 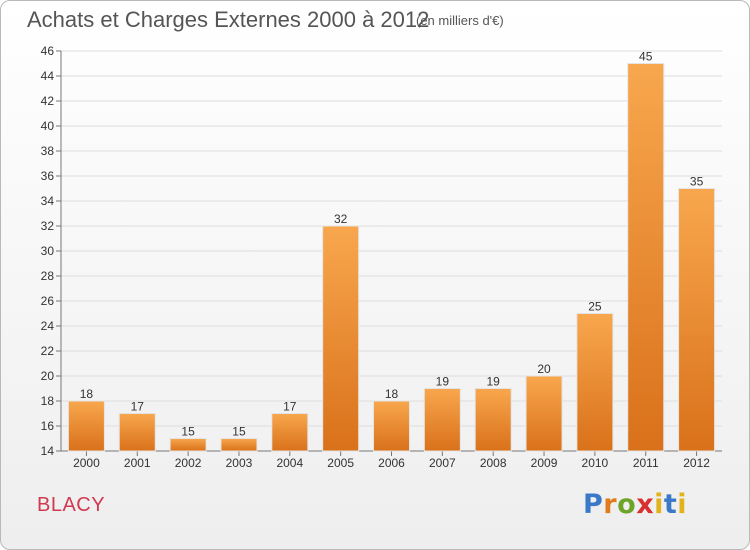 I want to click on bar-value-label: 45, so click(x=646, y=57).